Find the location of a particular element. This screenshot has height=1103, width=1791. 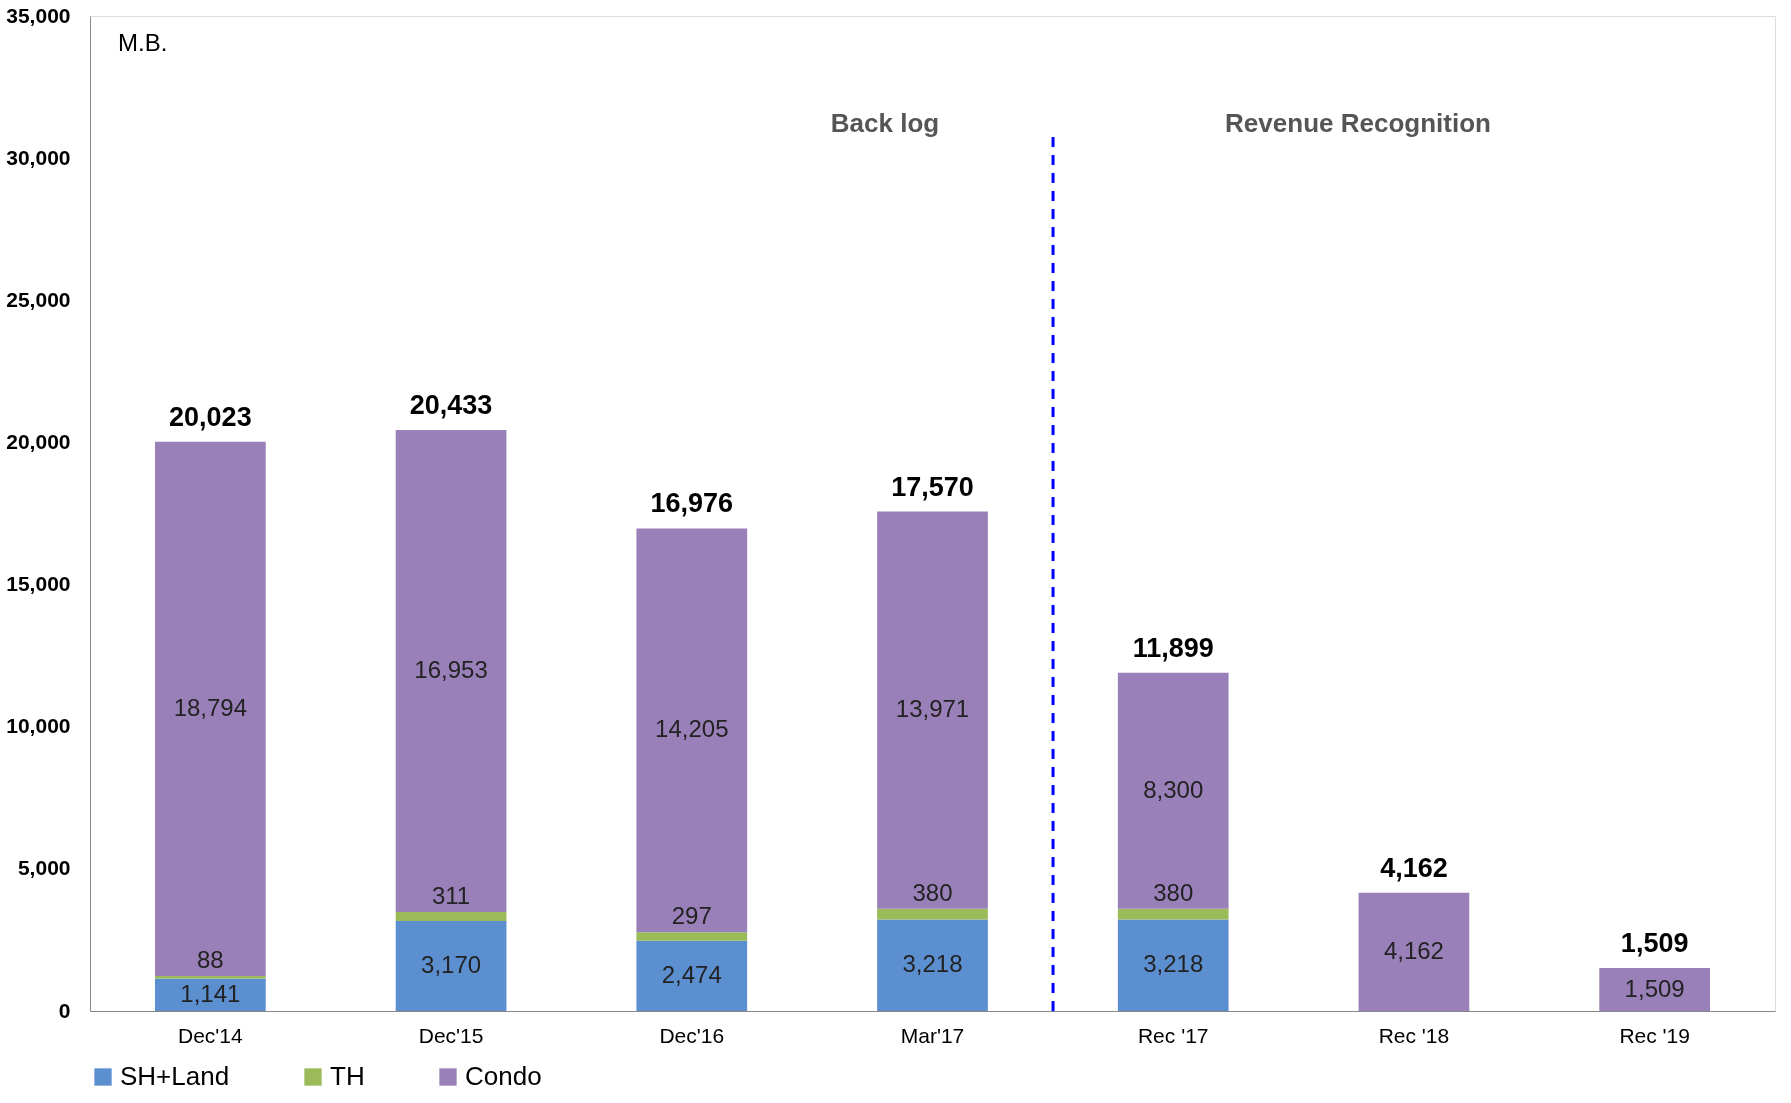

data-label: 2,474 is located at coordinates (691, 974).